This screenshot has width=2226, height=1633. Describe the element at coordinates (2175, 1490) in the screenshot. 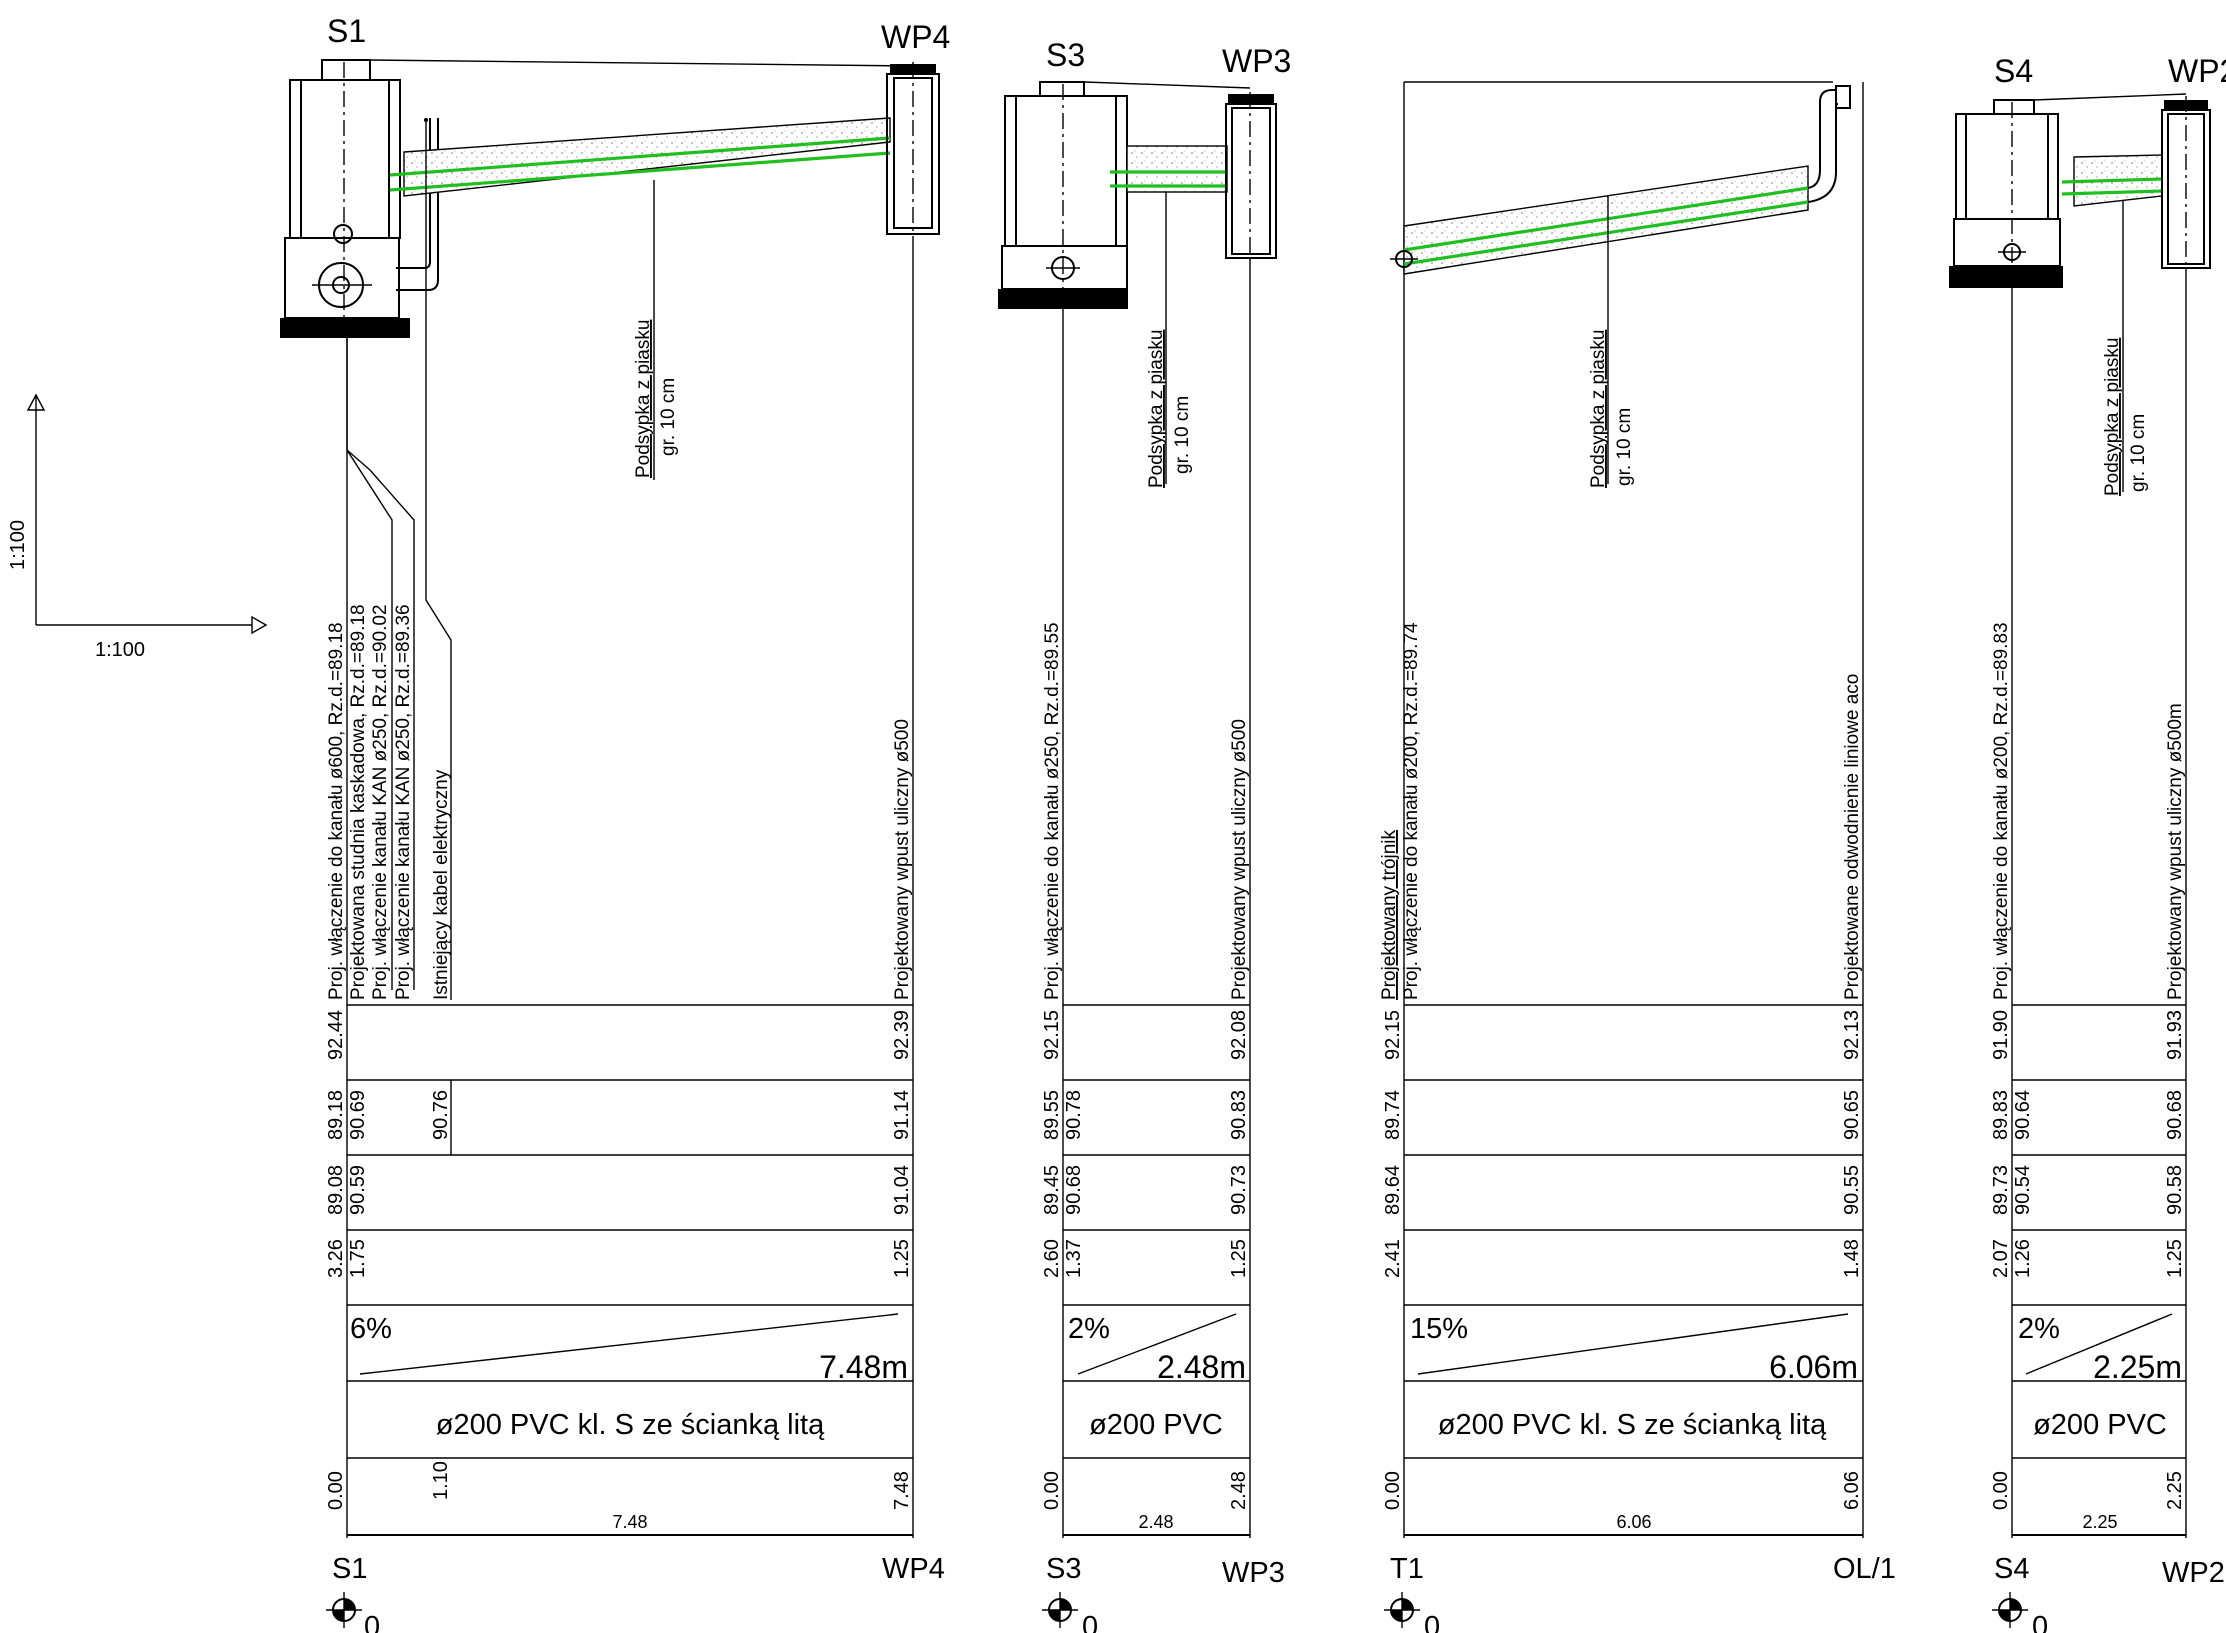

I see `p4-dist-end: 2.25` at that location.